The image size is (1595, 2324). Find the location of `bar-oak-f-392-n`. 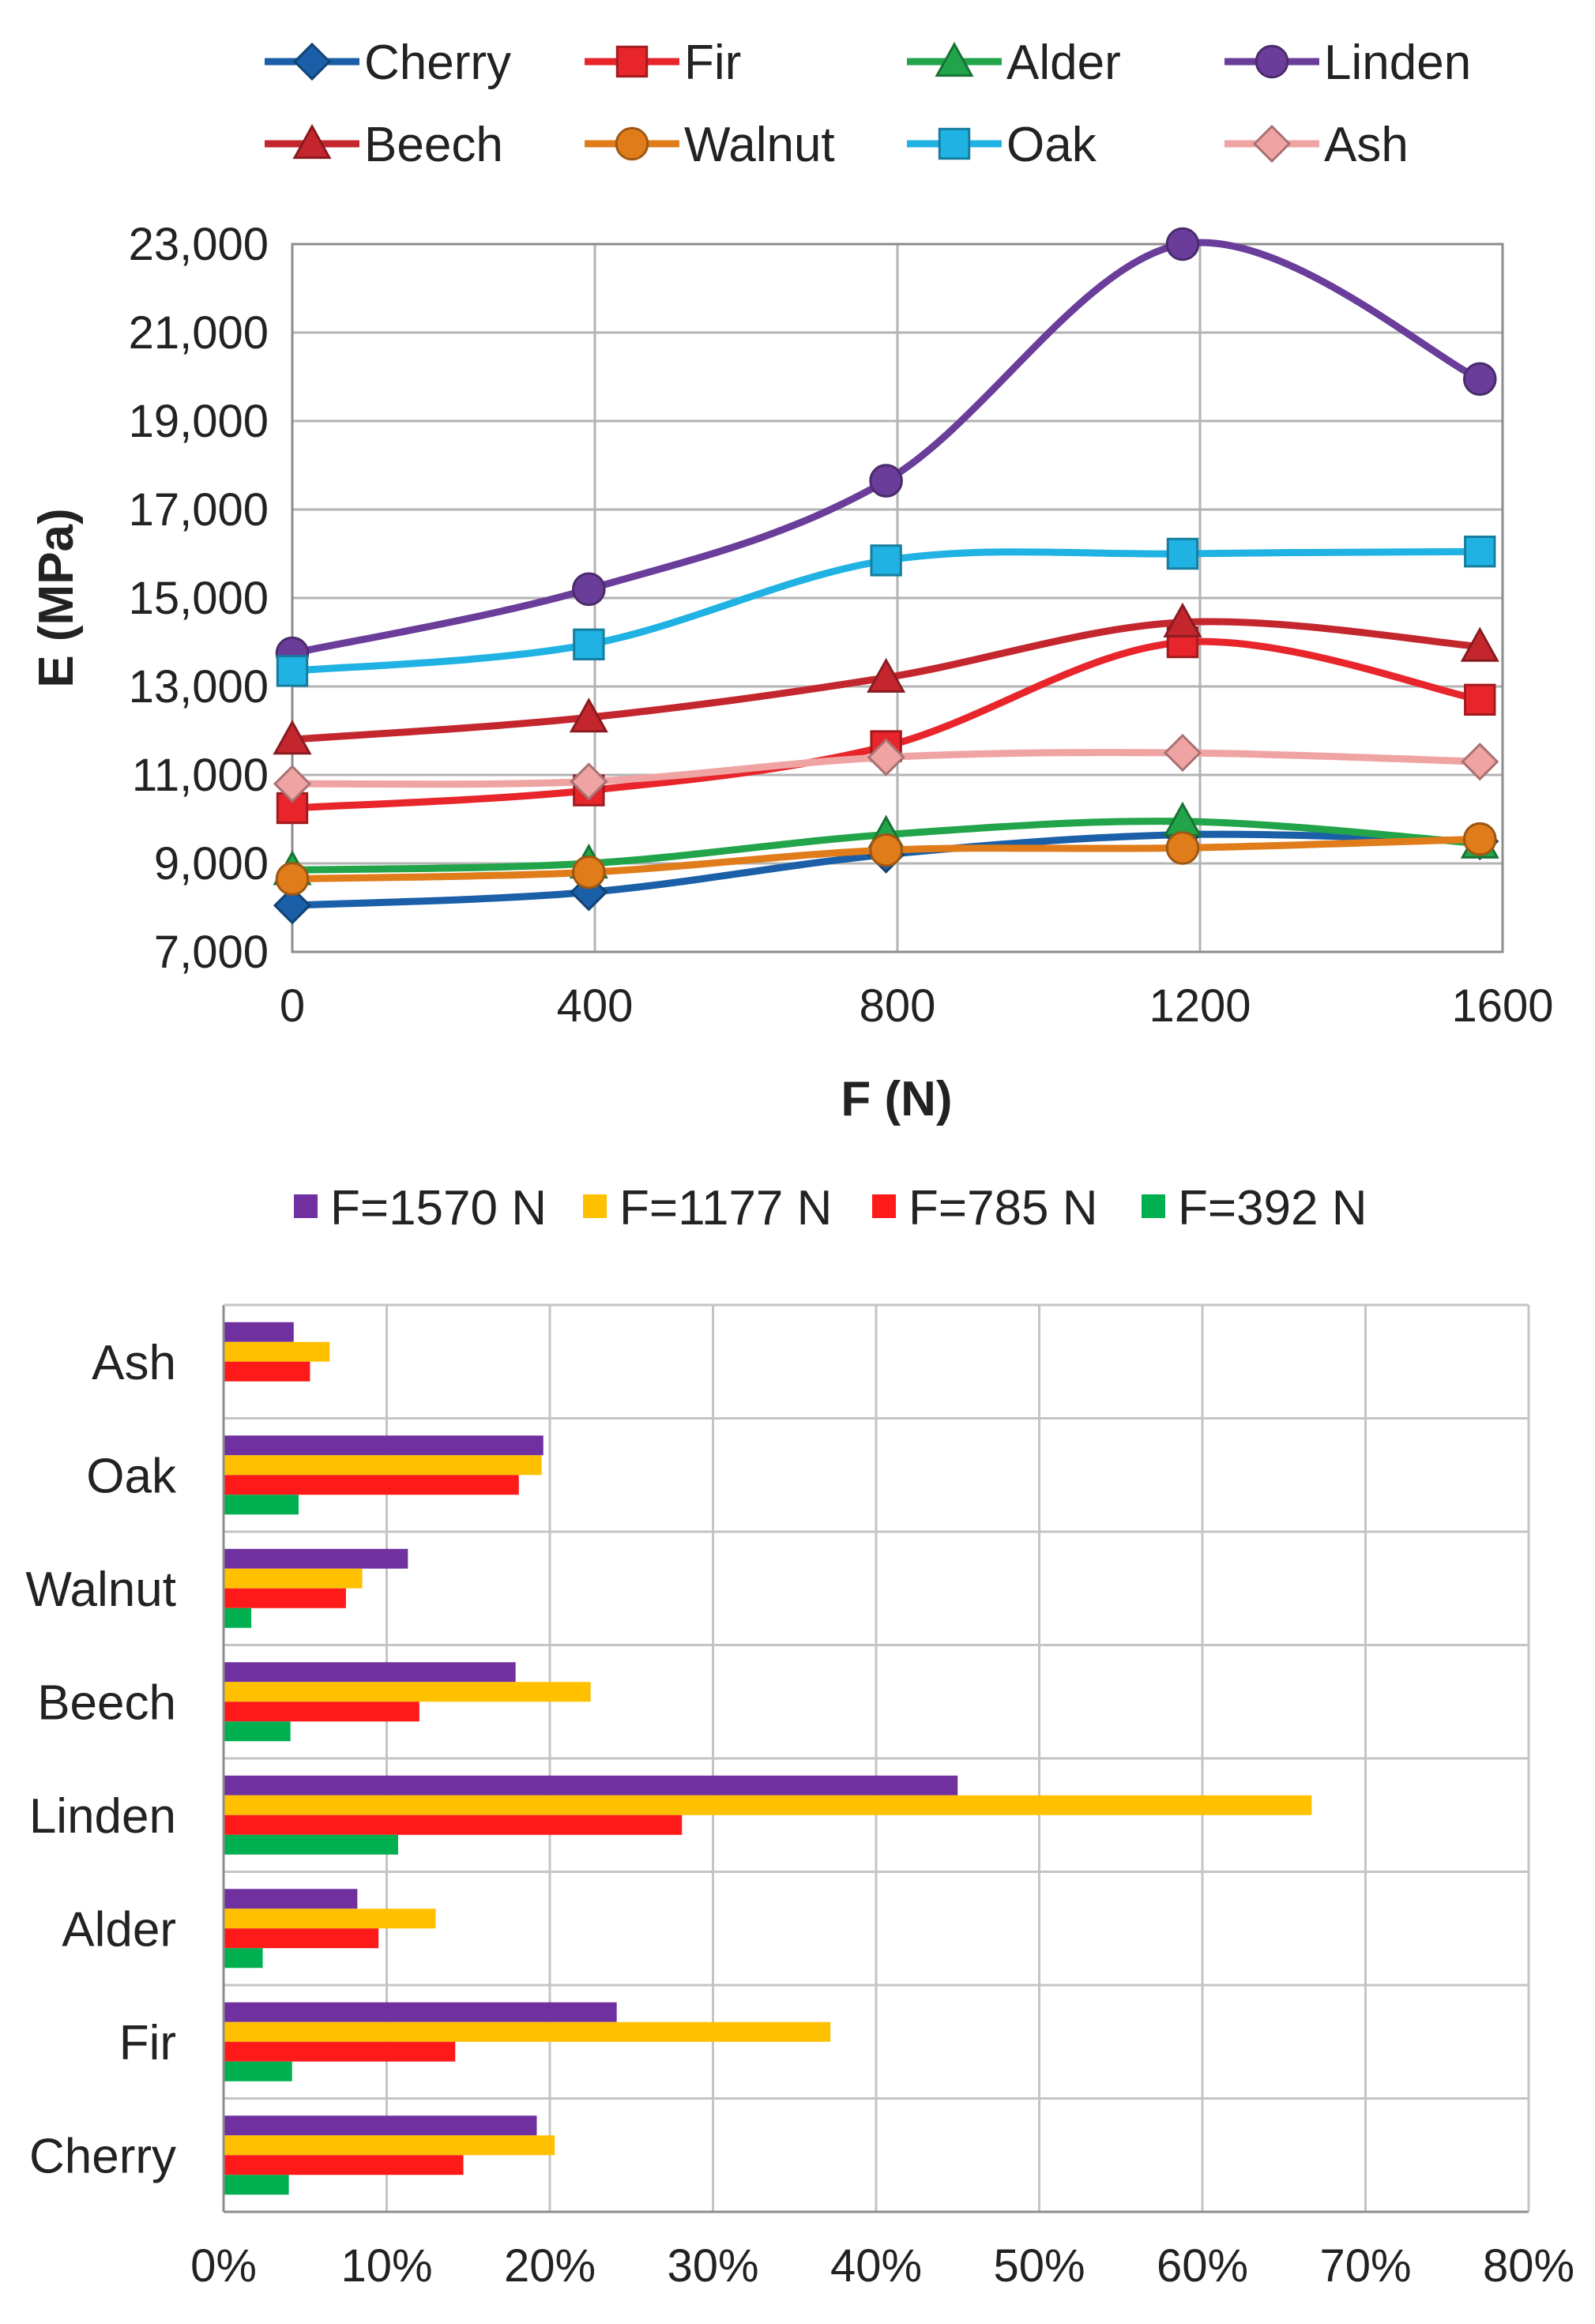

bar-oak-f-392-n is located at coordinates (261, 1505).